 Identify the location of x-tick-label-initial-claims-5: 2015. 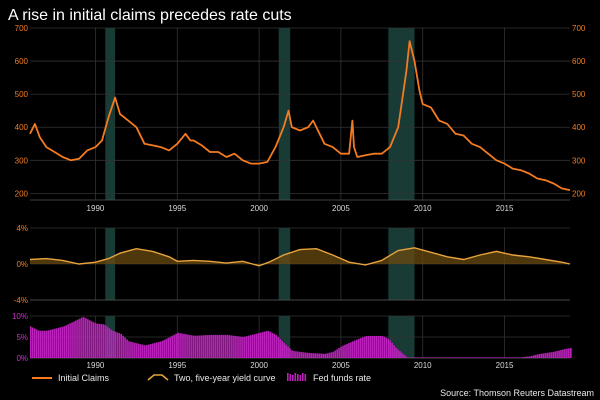
(505, 208).